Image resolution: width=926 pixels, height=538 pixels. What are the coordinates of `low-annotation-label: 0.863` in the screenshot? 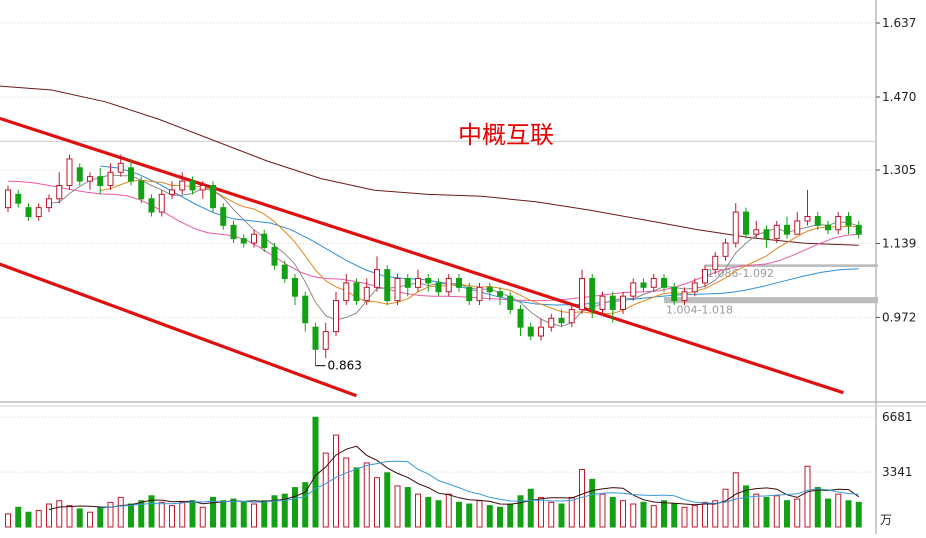 It's located at (345, 366).